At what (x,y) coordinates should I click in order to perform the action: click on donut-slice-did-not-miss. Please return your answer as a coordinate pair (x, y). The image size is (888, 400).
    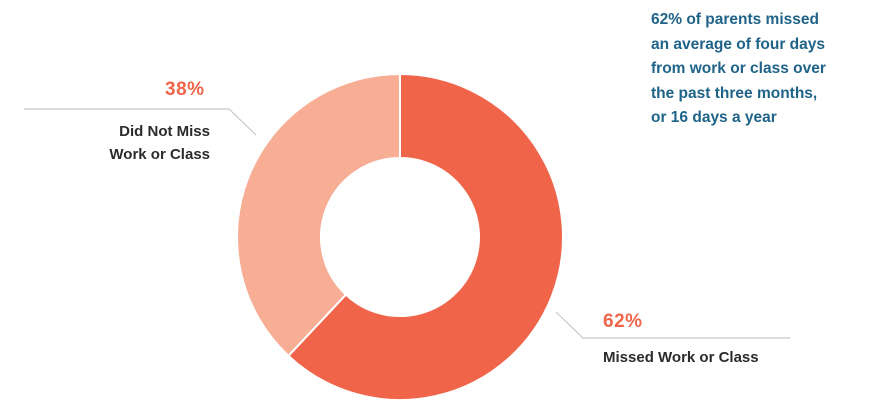
    Looking at the image, I should click on (318, 215).